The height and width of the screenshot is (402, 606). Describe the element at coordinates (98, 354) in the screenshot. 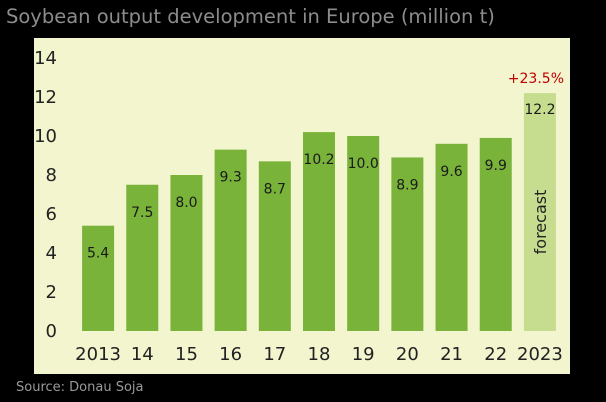

I see `x-tick-label: 2013` at that location.